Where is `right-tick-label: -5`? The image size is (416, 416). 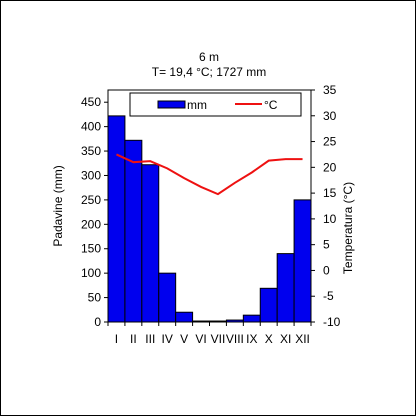
right-tick-label: -5 is located at coordinates (328, 296).